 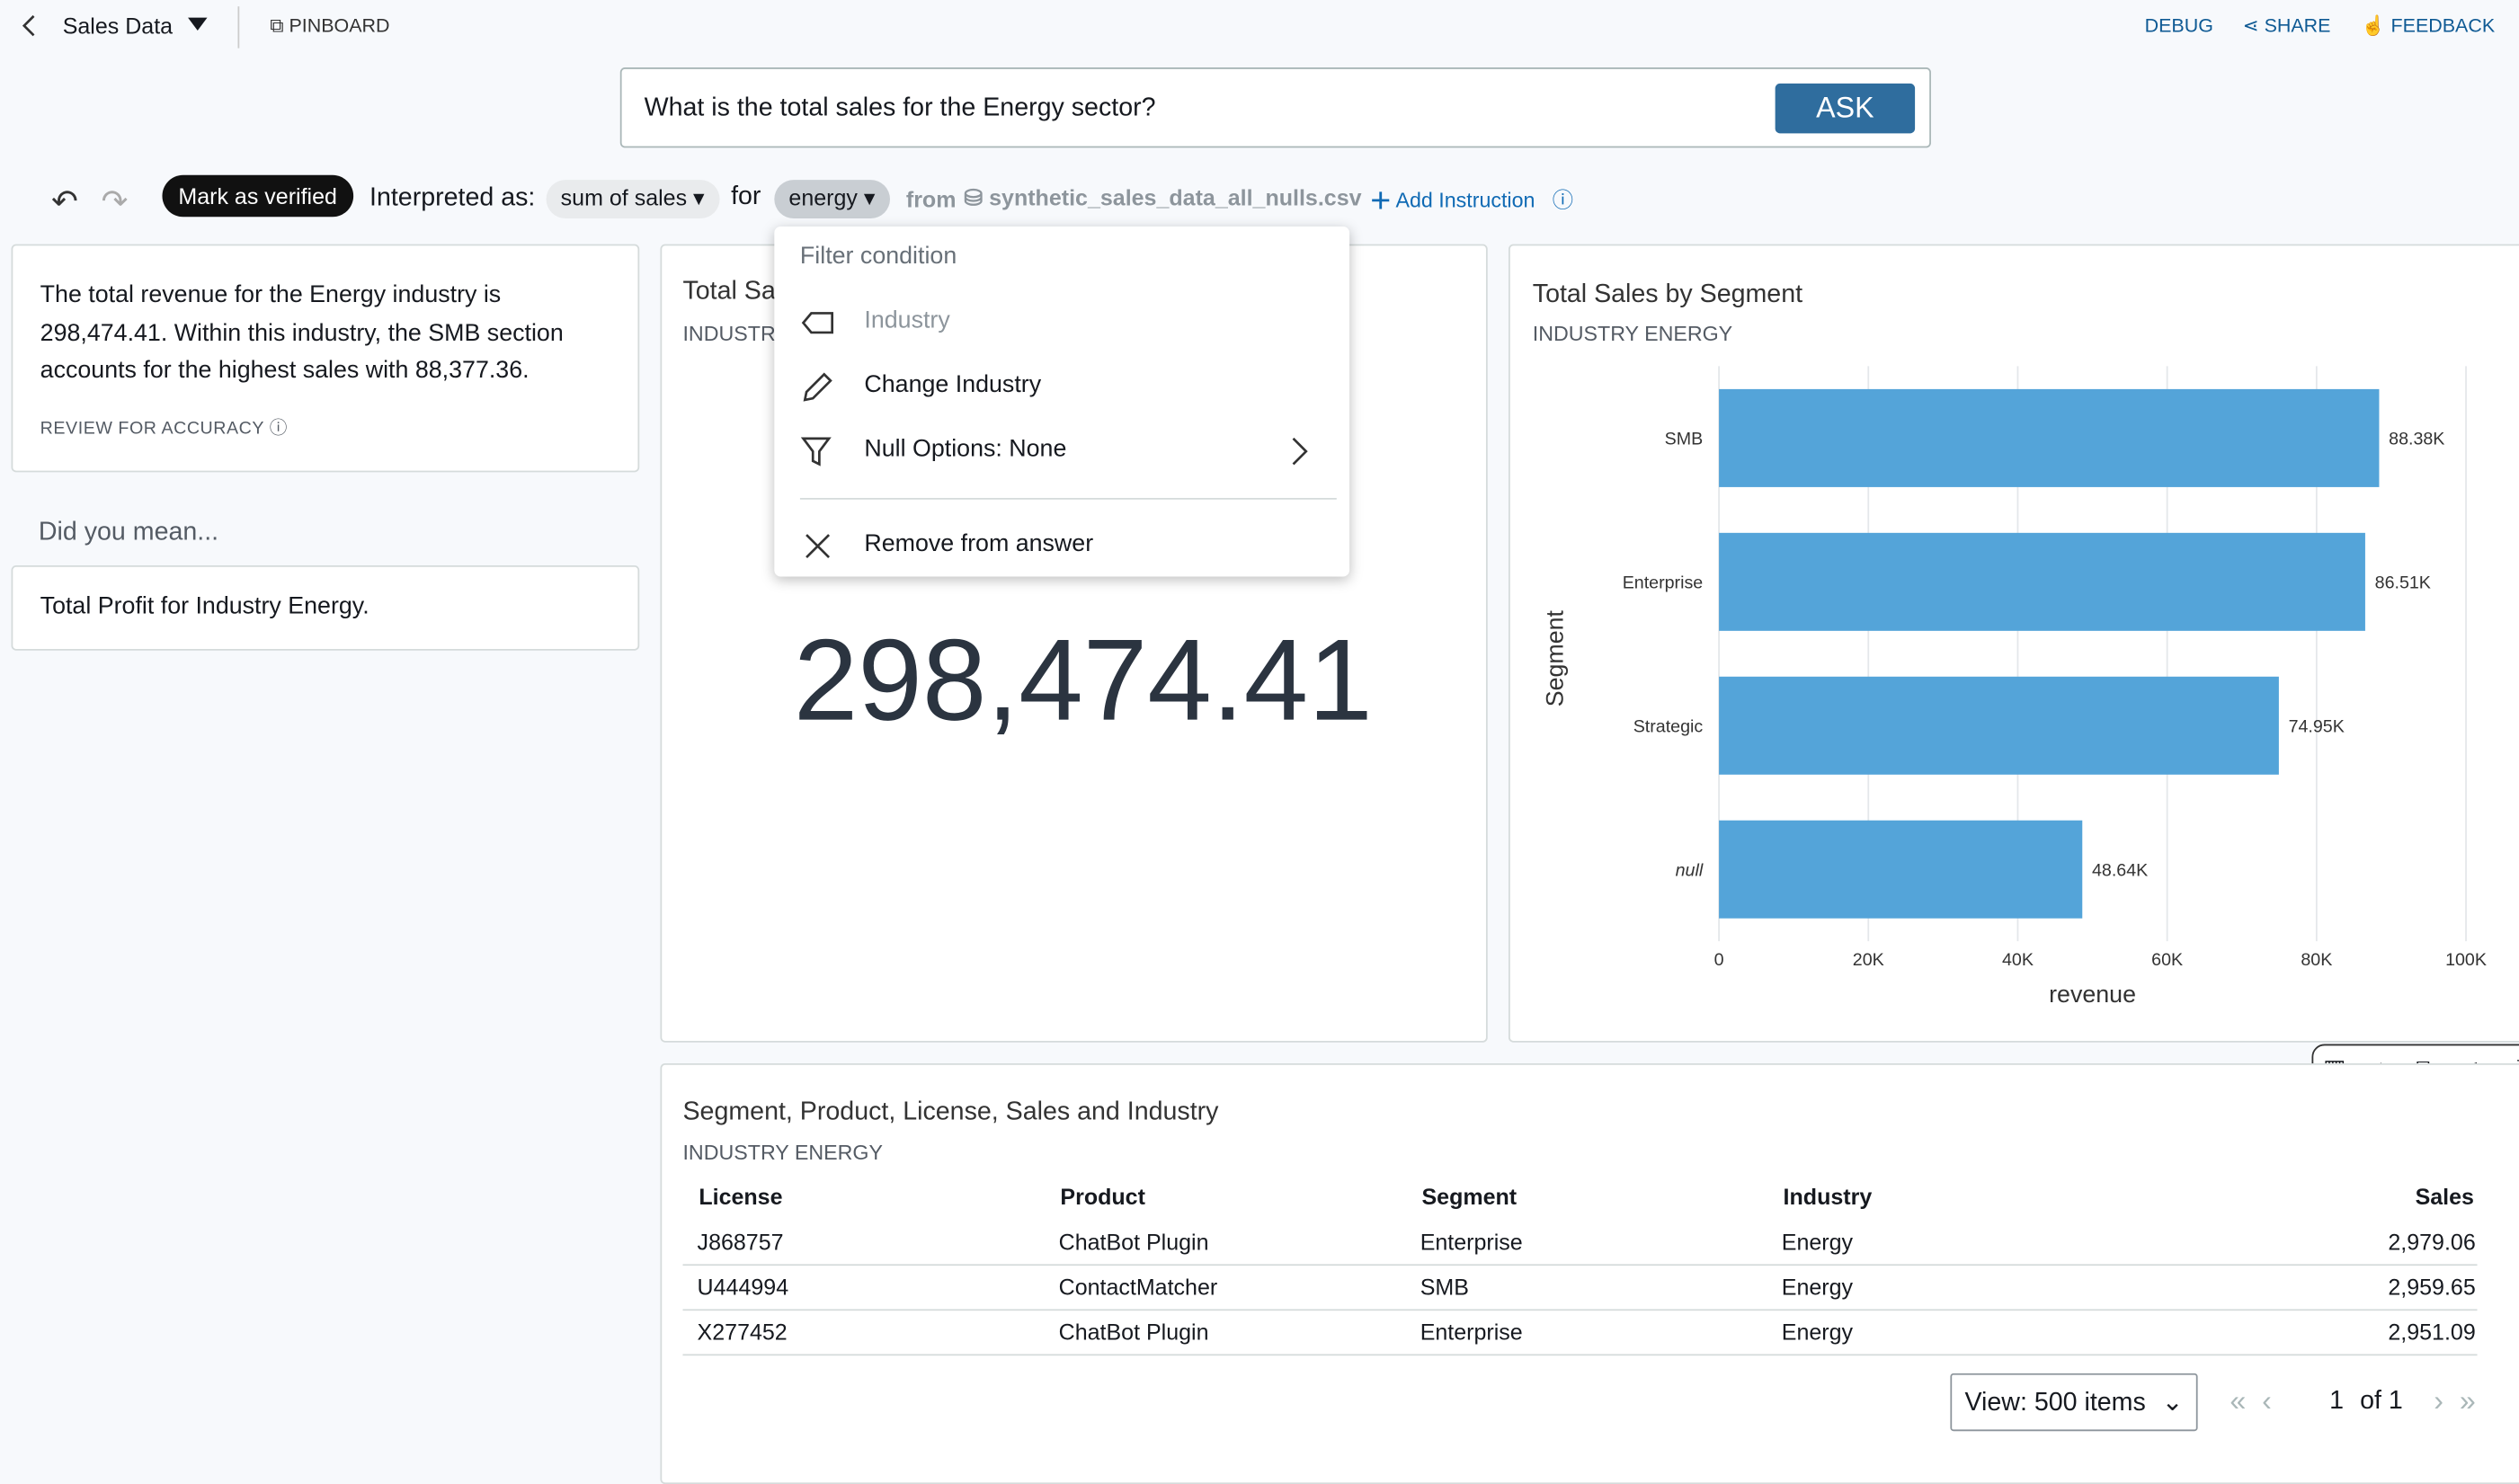 I want to click on pinboard-link: ⧉ PINBOARD, so click(x=330, y=26).